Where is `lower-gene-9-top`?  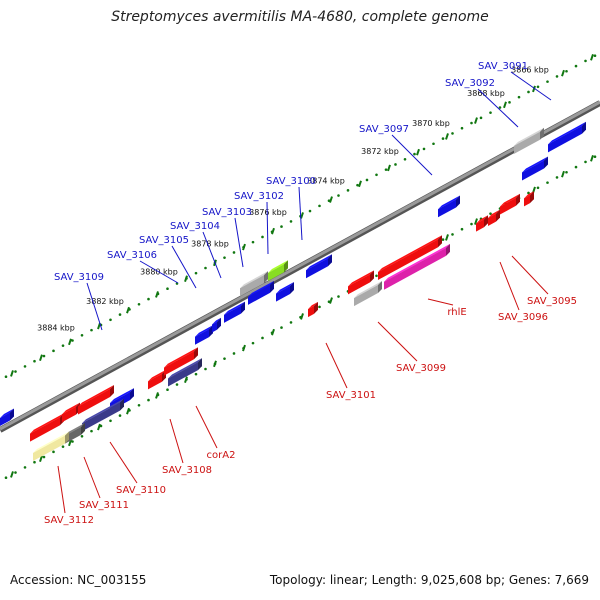 lower-gene-9-top is located at coordinates (361, 278).